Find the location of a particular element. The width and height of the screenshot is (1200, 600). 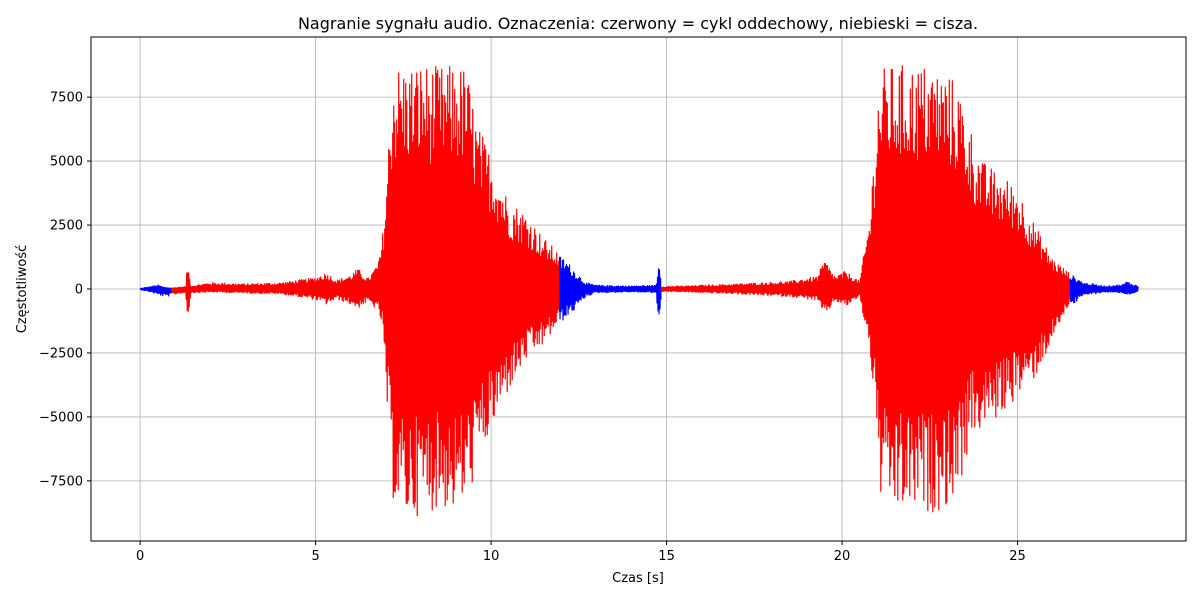

x-tick-label: 10 is located at coordinates (491, 556).